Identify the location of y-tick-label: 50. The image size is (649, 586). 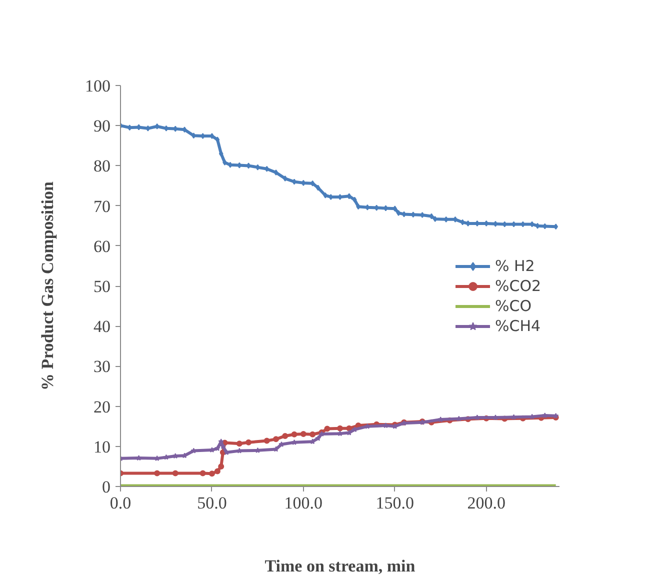
(102, 286).